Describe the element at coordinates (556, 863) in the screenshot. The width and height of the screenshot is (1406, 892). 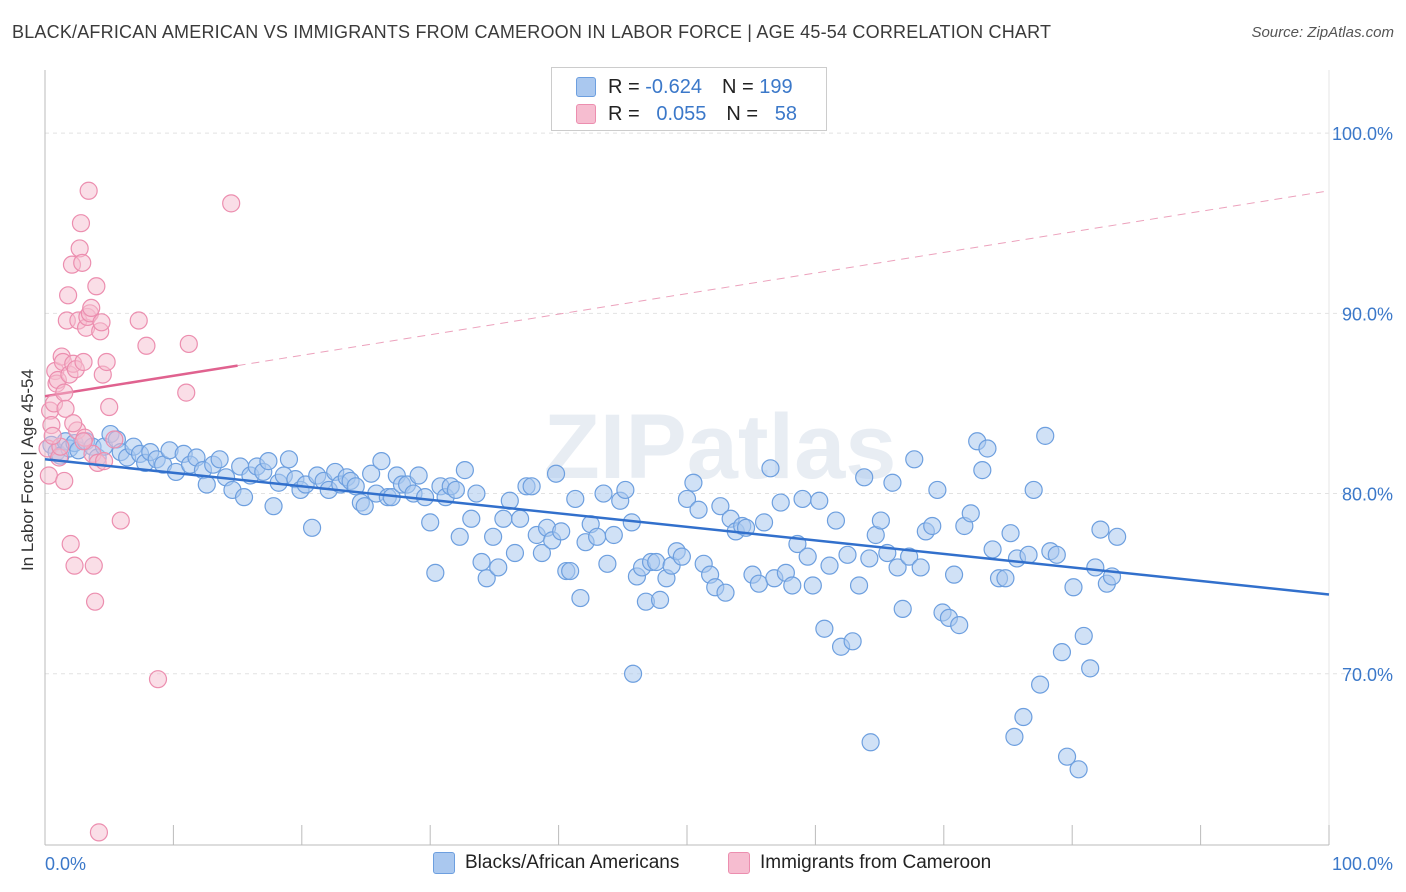
I see `bottom-legend-blue: Blacks/African Americans` at that location.